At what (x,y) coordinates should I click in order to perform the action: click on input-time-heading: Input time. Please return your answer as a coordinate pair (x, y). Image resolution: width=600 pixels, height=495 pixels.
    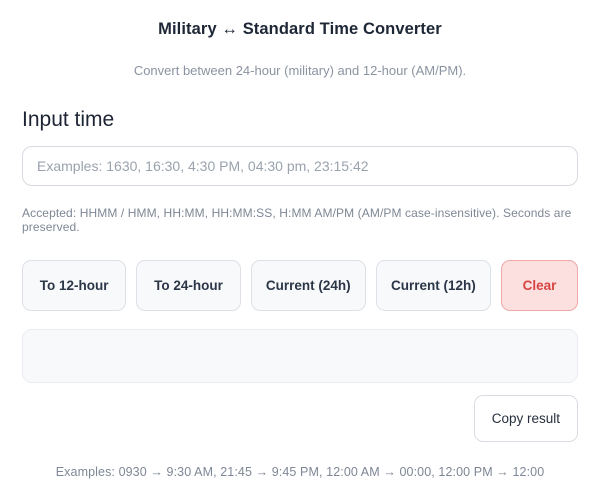
    Looking at the image, I should click on (68, 119).